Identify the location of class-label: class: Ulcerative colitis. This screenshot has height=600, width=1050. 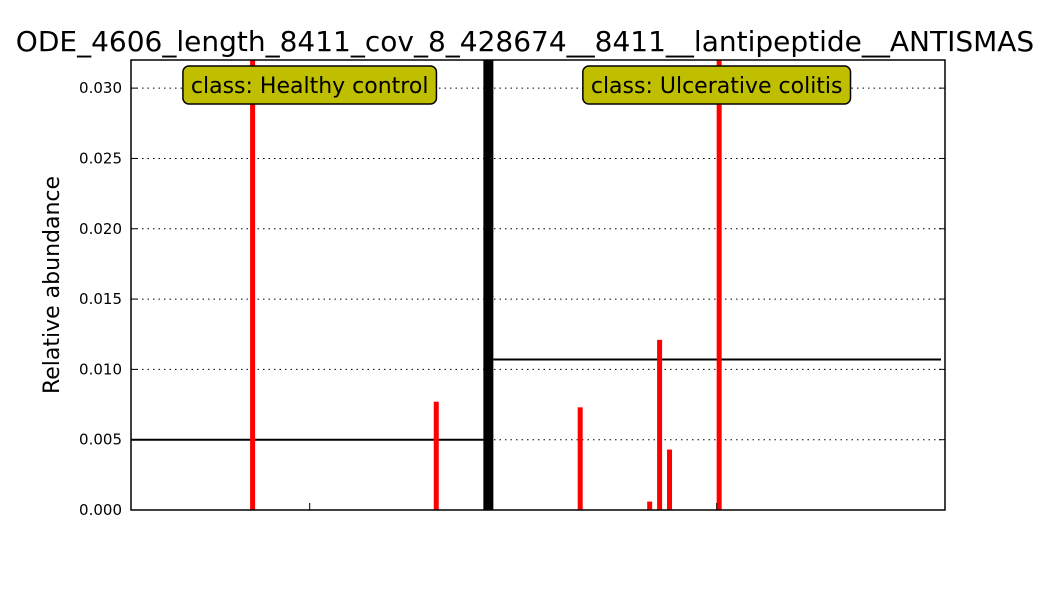
(717, 86).